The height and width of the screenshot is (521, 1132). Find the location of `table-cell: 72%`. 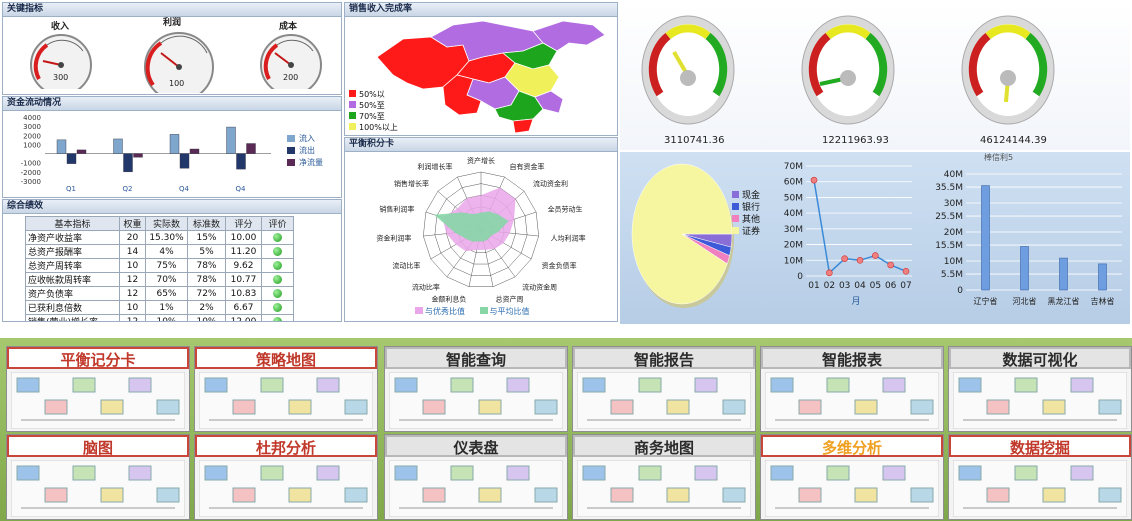

table-cell: 72% is located at coordinates (206, 293).